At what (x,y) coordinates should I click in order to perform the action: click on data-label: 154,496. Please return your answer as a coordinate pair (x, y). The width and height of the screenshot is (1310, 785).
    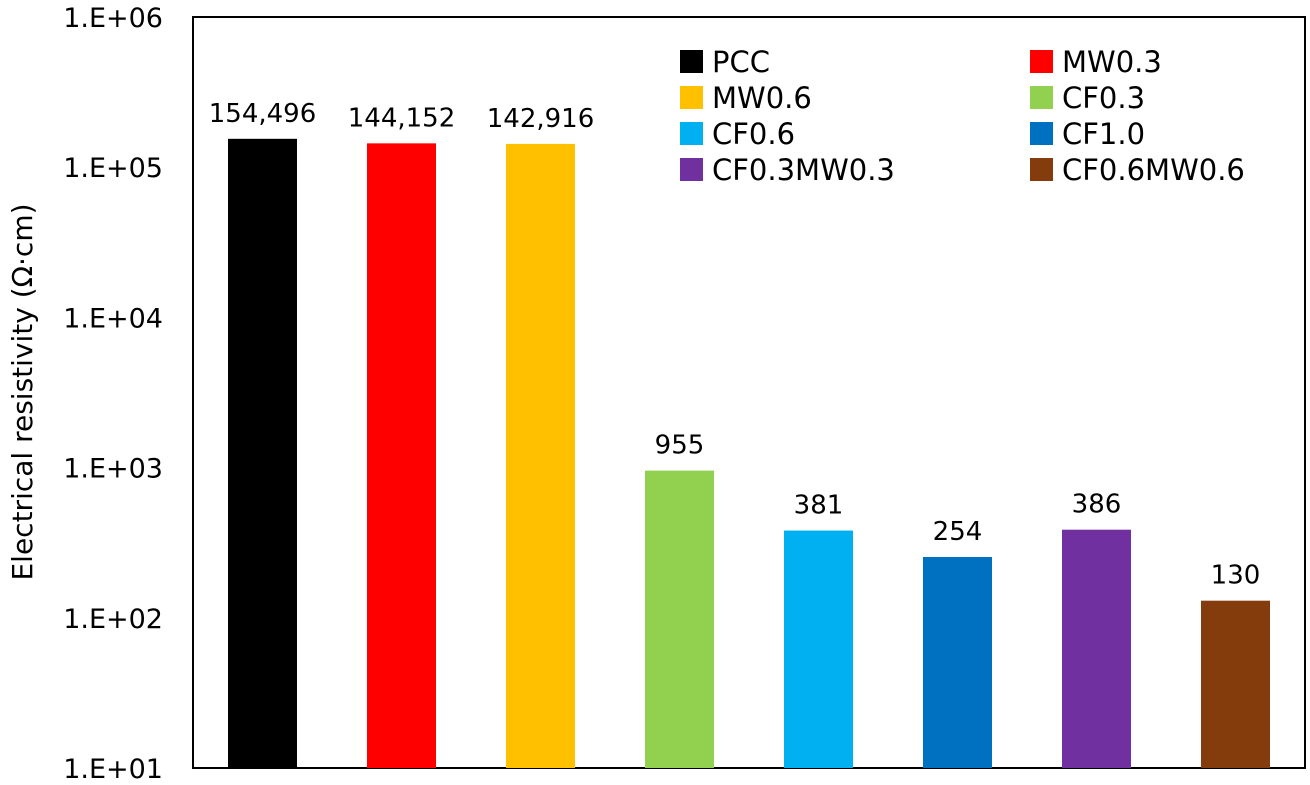
    Looking at the image, I should click on (263, 114).